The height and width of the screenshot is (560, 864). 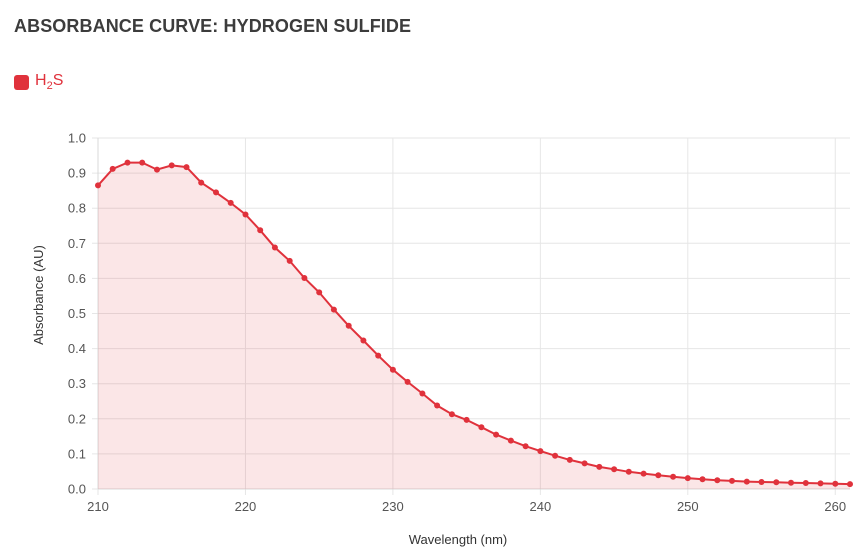 What do you see at coordinates (77, 278) in the screenshot?
I see `y-tick-label: 0.6` at bounding box center [77, 278].